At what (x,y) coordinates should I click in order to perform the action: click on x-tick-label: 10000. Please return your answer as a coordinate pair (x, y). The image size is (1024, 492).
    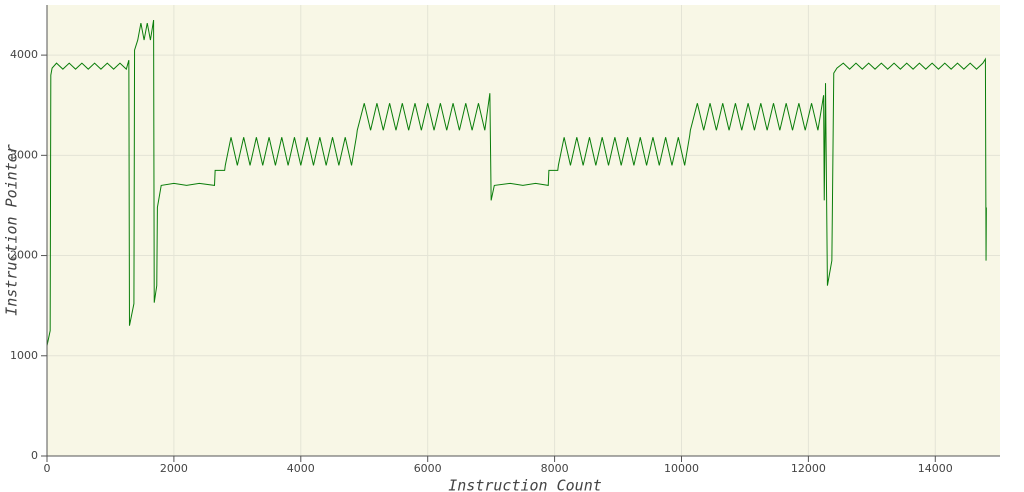
    Looking at the image, I should click on (681, 468).